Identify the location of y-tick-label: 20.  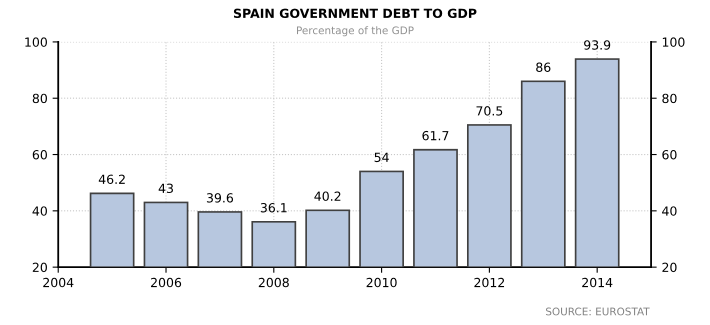
(39, 267).